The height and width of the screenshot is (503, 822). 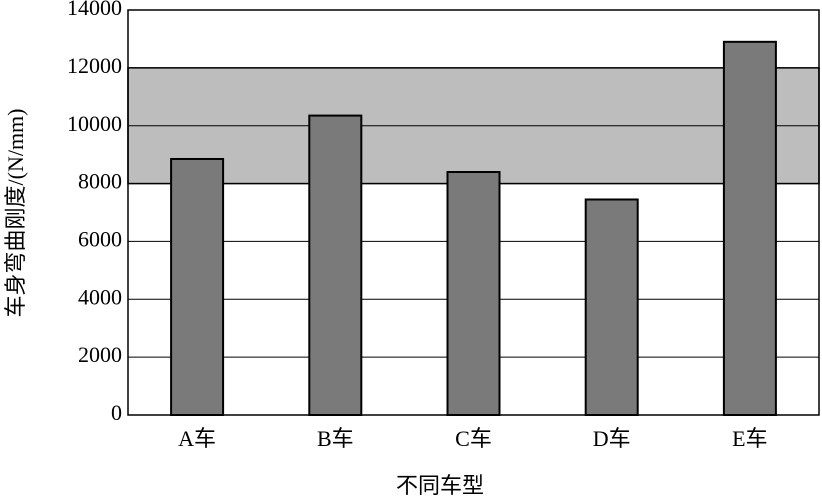 What do you see at coordinates (15, 213) in the screenshot?
I see `y-axis-label: 车身弯曲刚度/(N/mm)` at bounding box center [15, 213].